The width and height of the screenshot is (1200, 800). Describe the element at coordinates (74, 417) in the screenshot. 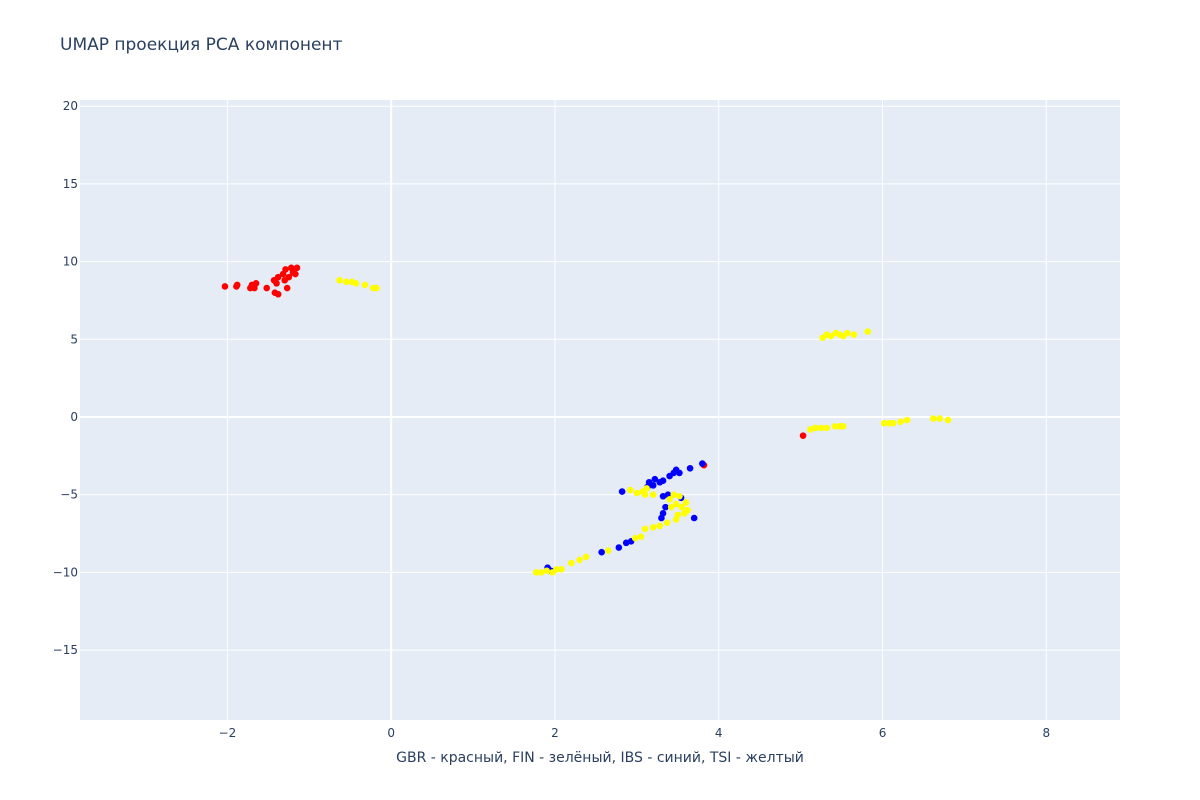

I see `y-tick-label: 0` at that location.